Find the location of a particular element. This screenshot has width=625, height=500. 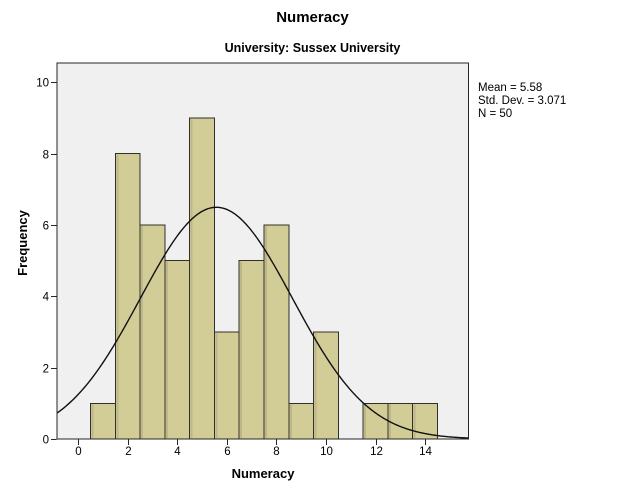

x-tick-label: 0 is located at coordinates (78, 452).